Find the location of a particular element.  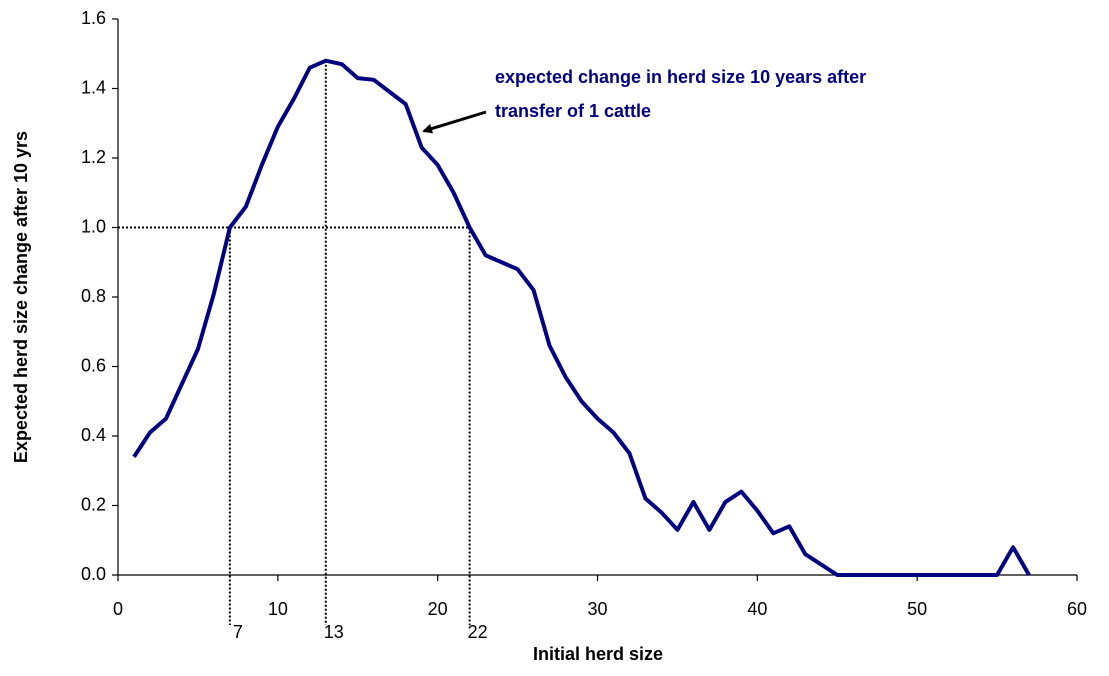

x-tick-label: 50 is located at coordinates (917, 609).